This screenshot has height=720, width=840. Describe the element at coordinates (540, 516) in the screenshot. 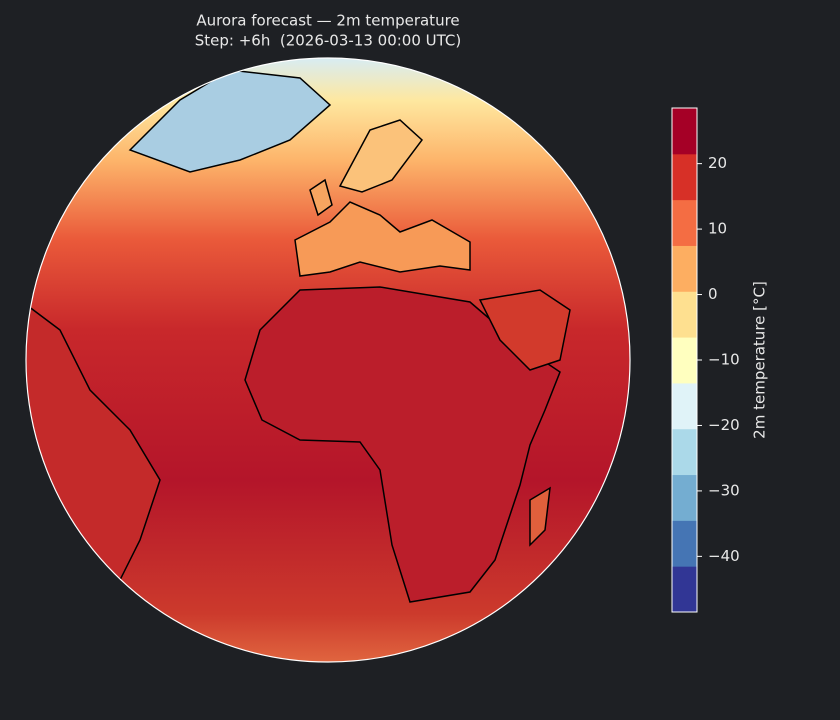

I see `madagascar` at that location.